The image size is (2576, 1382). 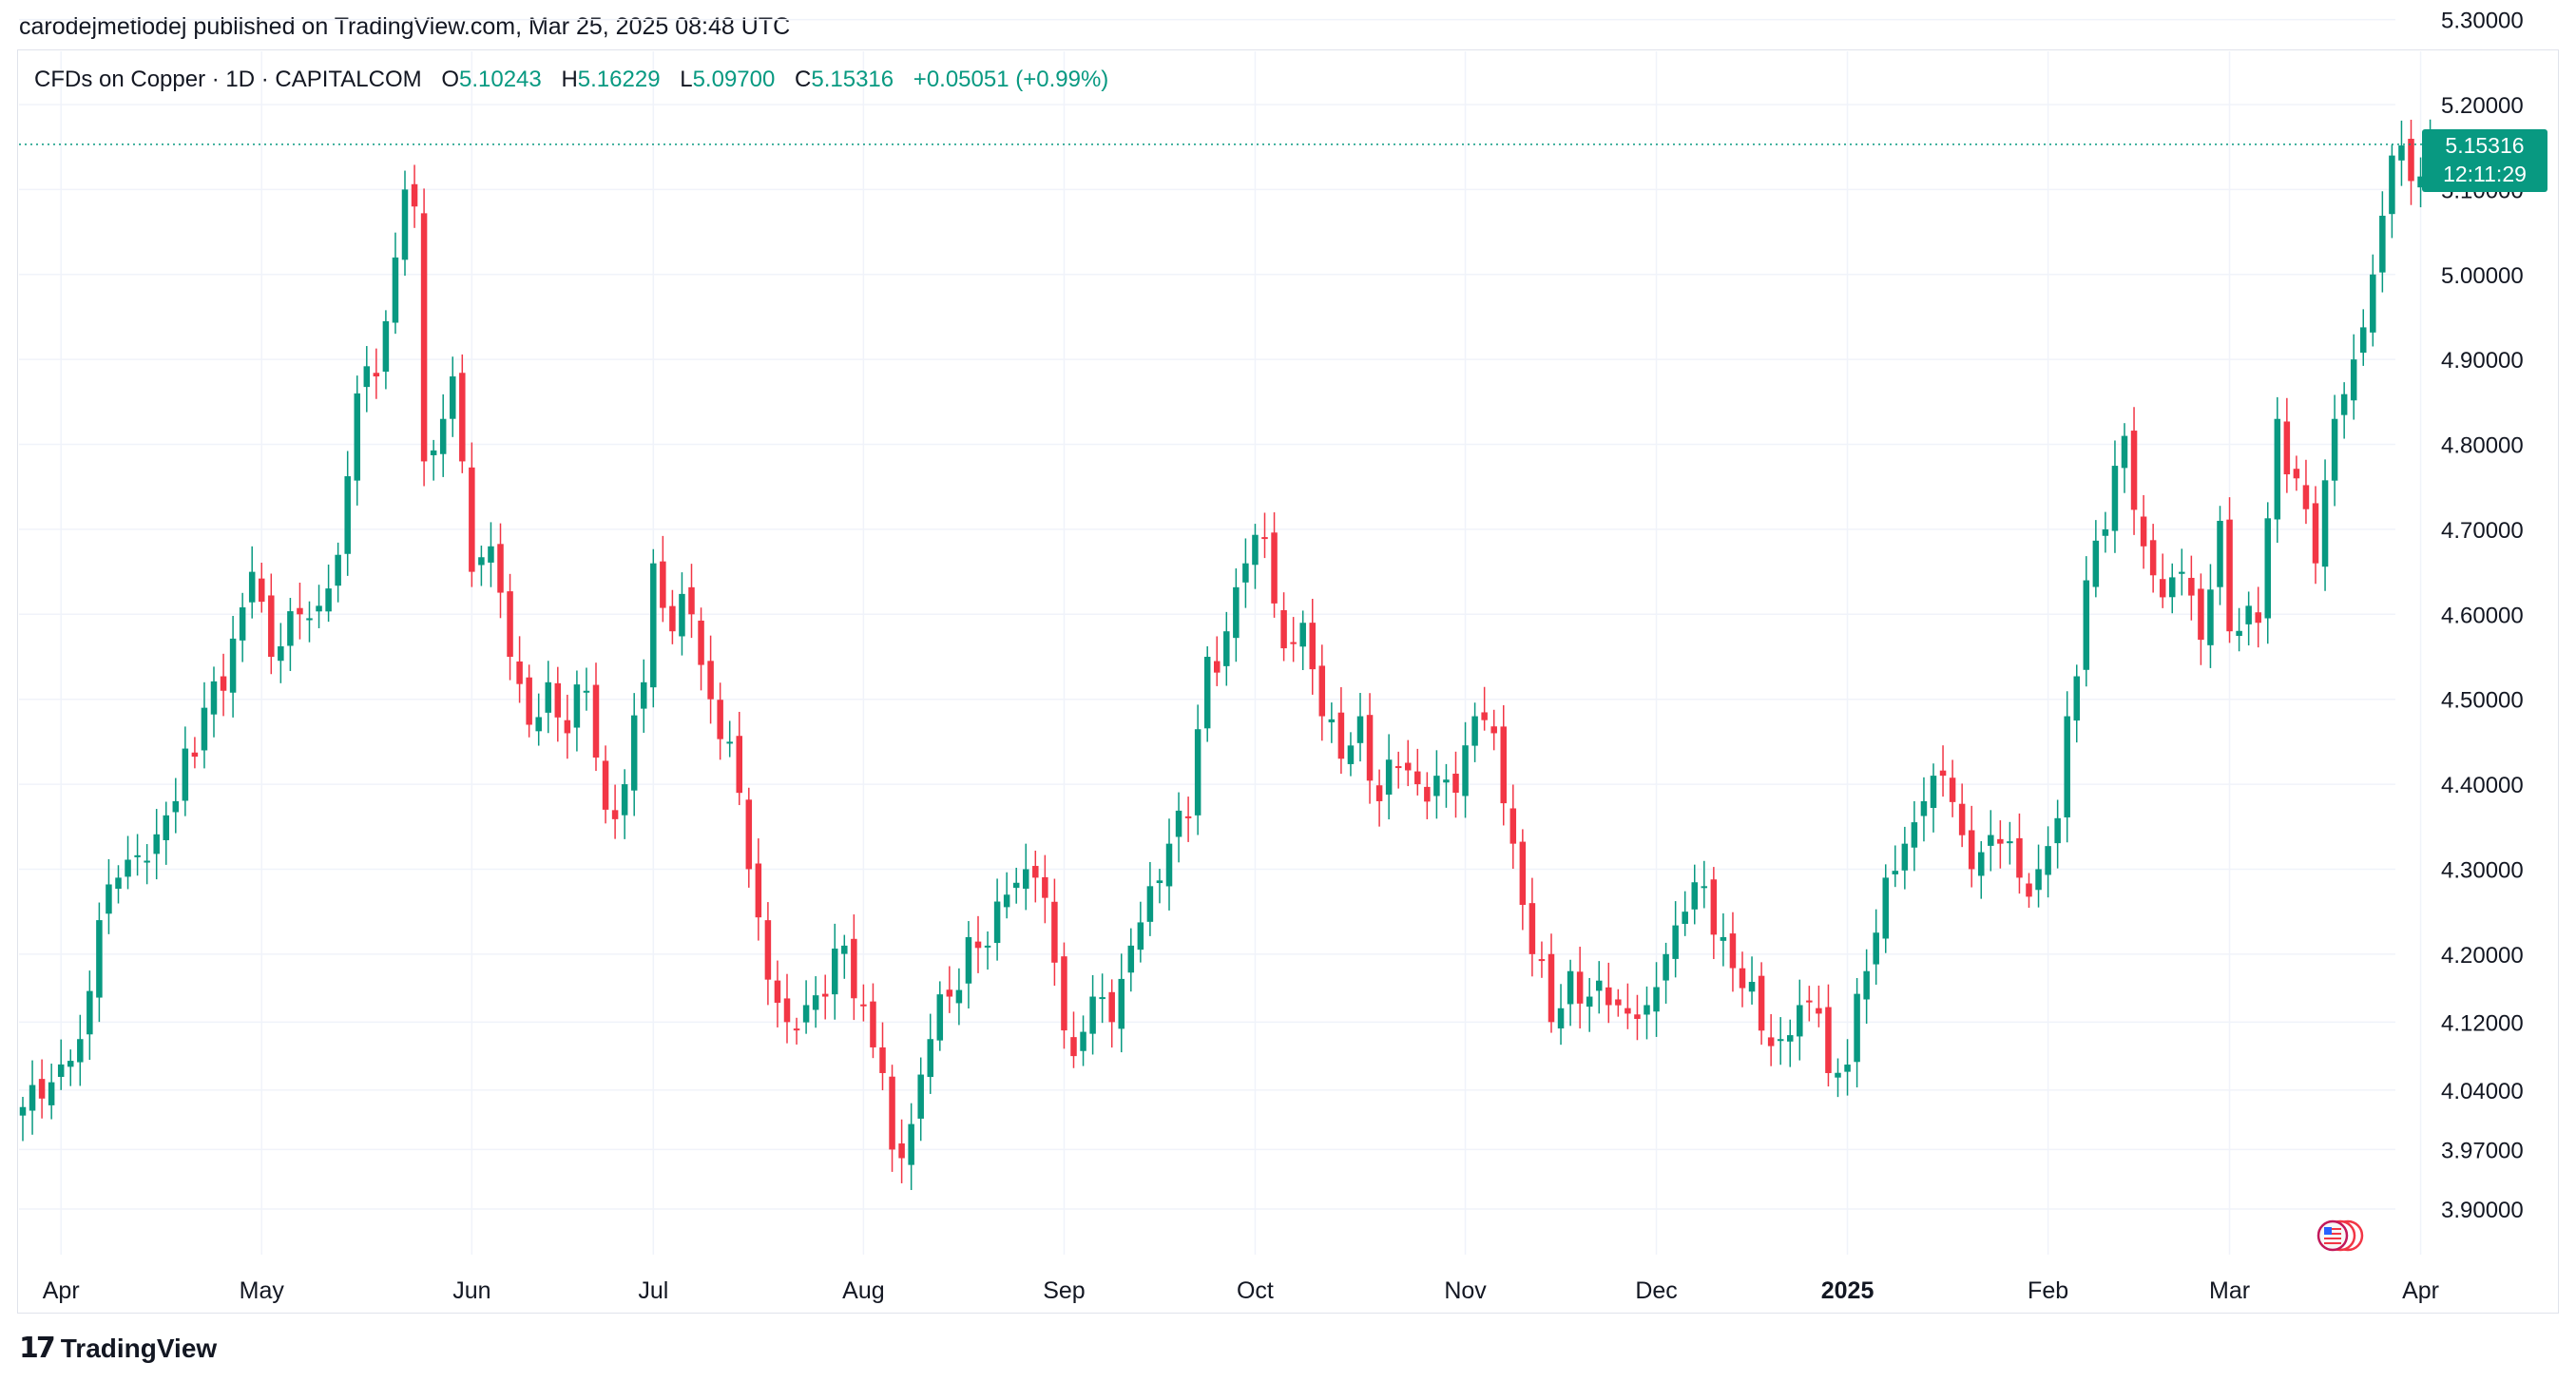 What do you see at coordinates (2482, 870) in the screenshot?
I see `y-tick-label: 4.30000` at bounding box center [2482, 870].